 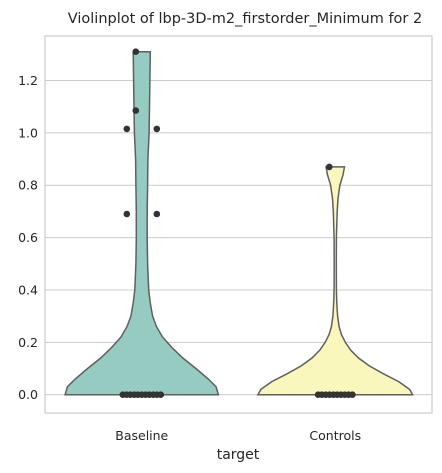 What do you see at coordinates (28, 185) in the screenshot?
I see `y-tick-label: 0.8` at bounding box center [28, 185].